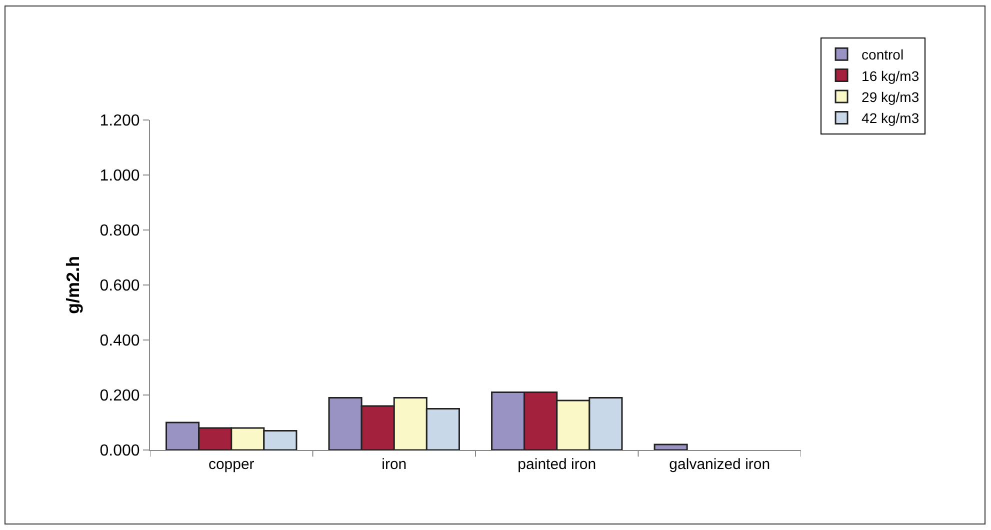 The height and width of the screenshot is (530, 991). Describe the element at coordinates (120, 396) in the screenshot. I see `y-tick-label: 0.200` at that location.